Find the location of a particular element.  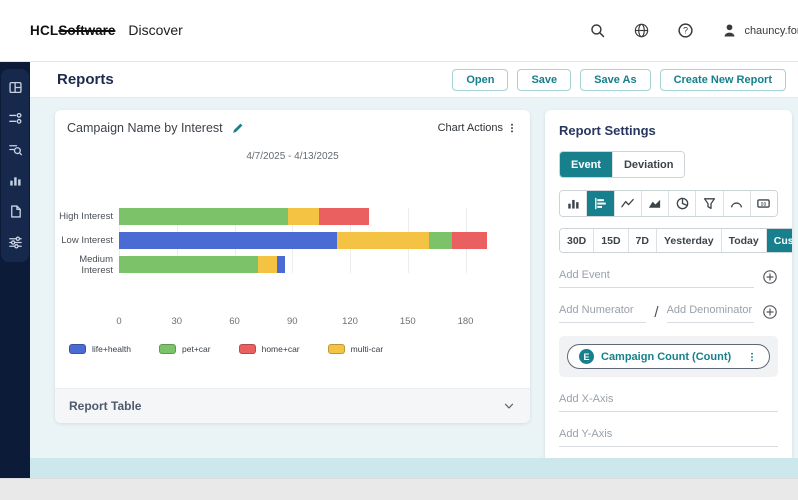

add-ratio-plus-icon is located at coordinates (770, 312).